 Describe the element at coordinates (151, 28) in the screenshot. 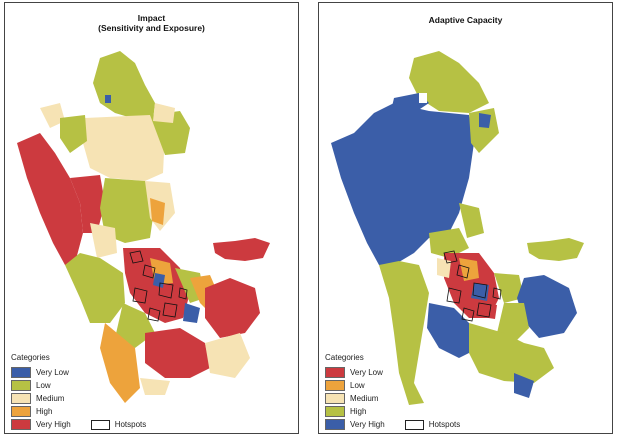

I see `map-title-line2: (Sensitivity and Exposure)` at that location.